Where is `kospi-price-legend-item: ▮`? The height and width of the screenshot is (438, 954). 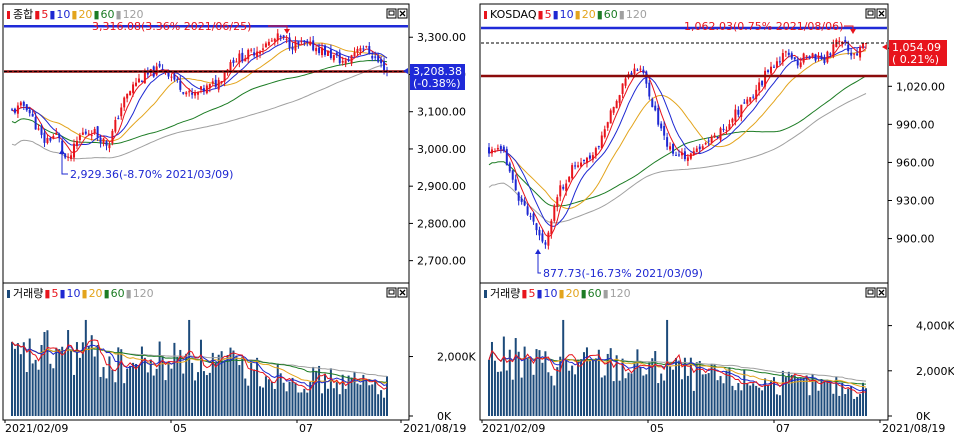 kospi-price-legend-item: ▮ is located at coordinates (74, 14).